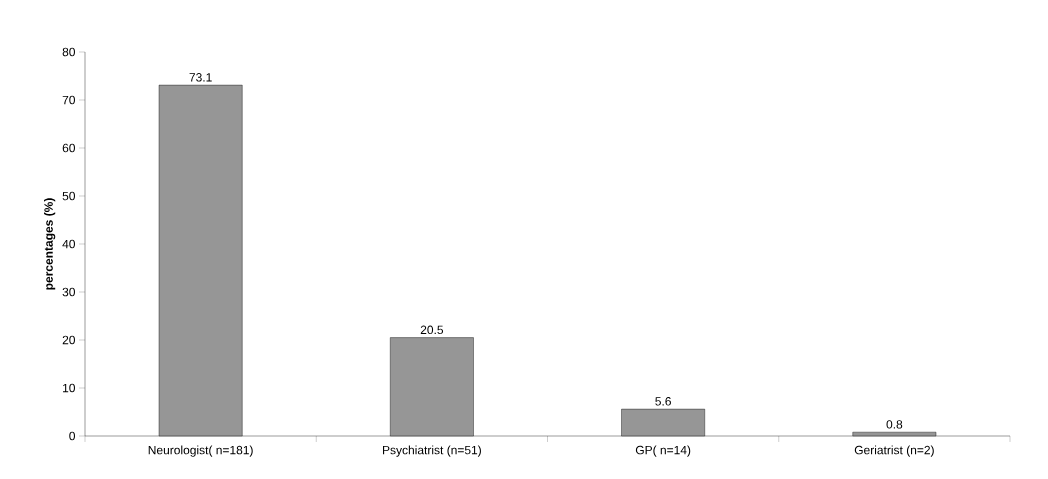 Image resolution: width=1048 pixels, height=479 pixels. Describe the element at coordinates (69, 388) in the screenshot. I see `y-tick-label: 10` at that location.